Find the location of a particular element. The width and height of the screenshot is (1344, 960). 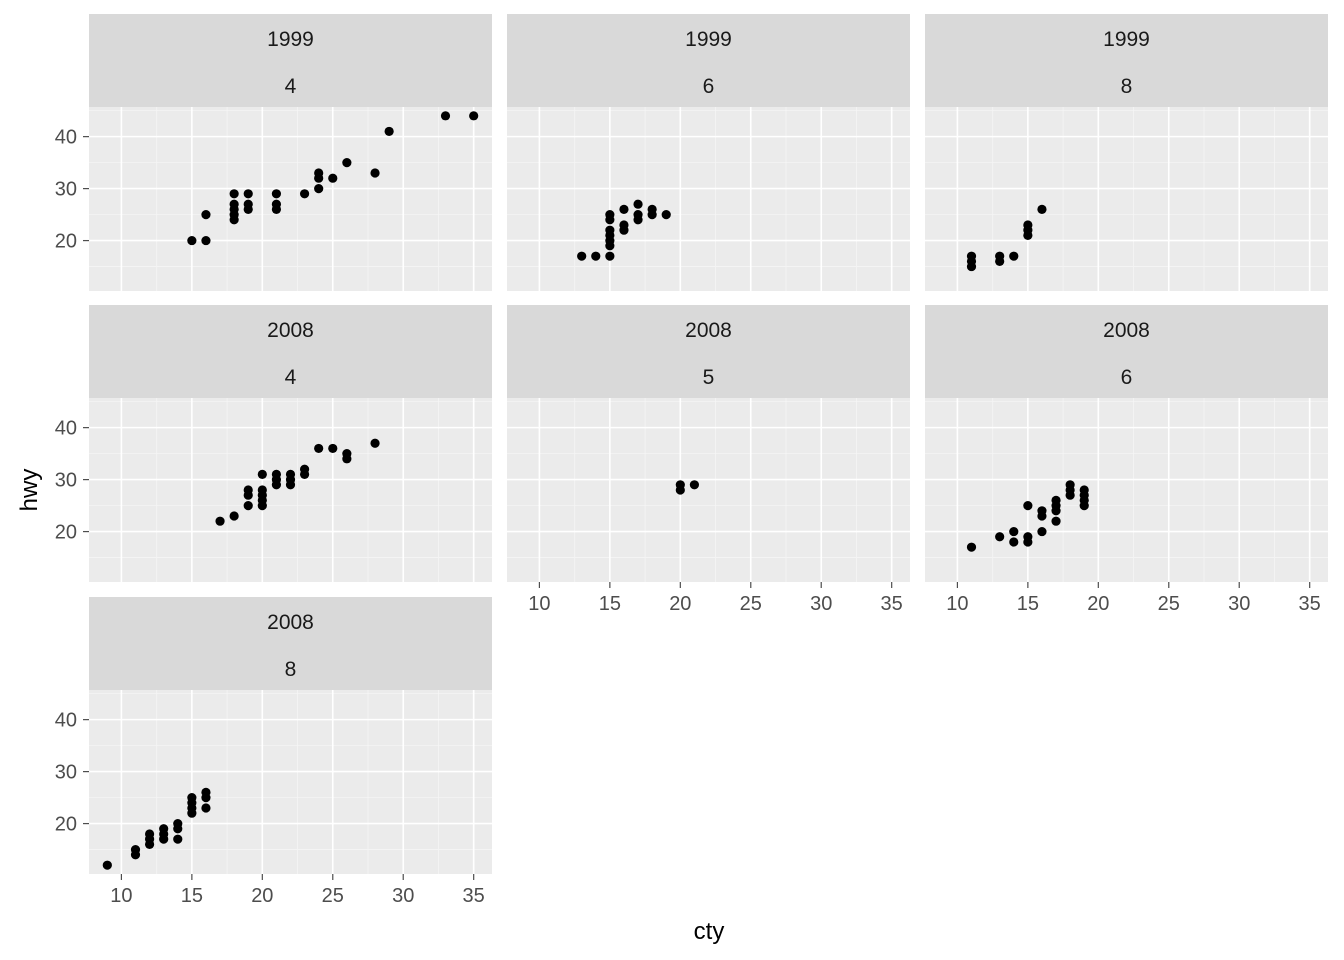

y-axis-title: hwy is located at coordinates (29, 490).